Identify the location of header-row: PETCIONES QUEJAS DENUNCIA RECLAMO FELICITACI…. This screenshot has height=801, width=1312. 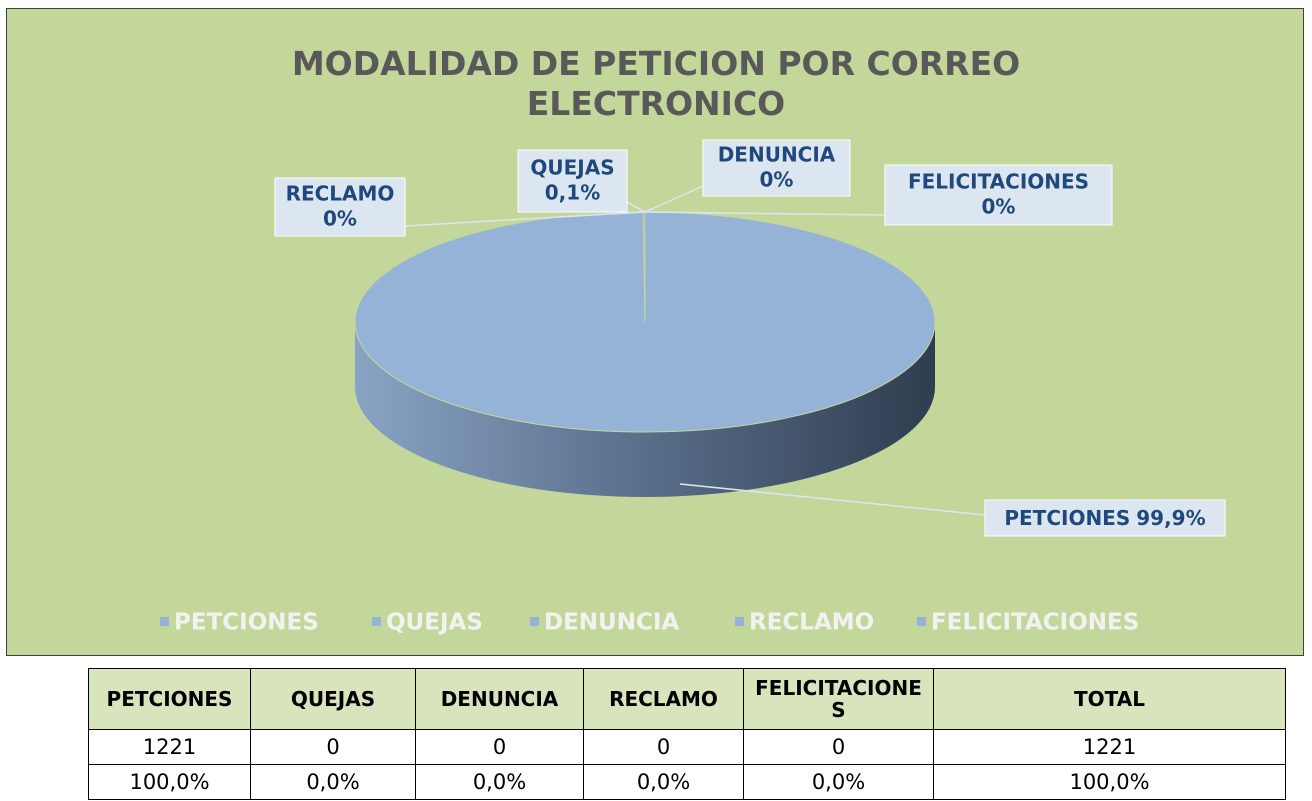
(687, 699).